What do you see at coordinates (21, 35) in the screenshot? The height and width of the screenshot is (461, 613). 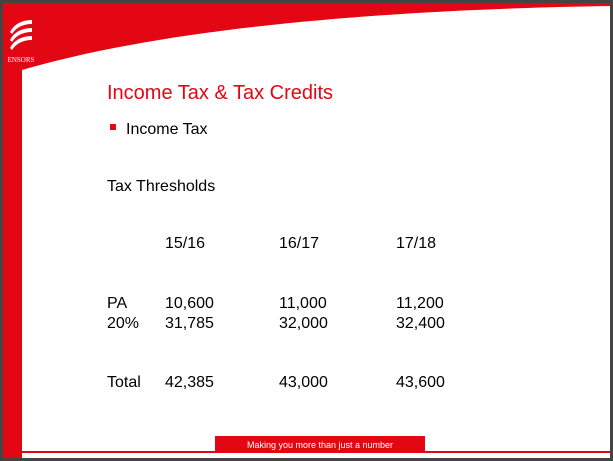 I see `logo-mark` at bounding box center [21, 35].